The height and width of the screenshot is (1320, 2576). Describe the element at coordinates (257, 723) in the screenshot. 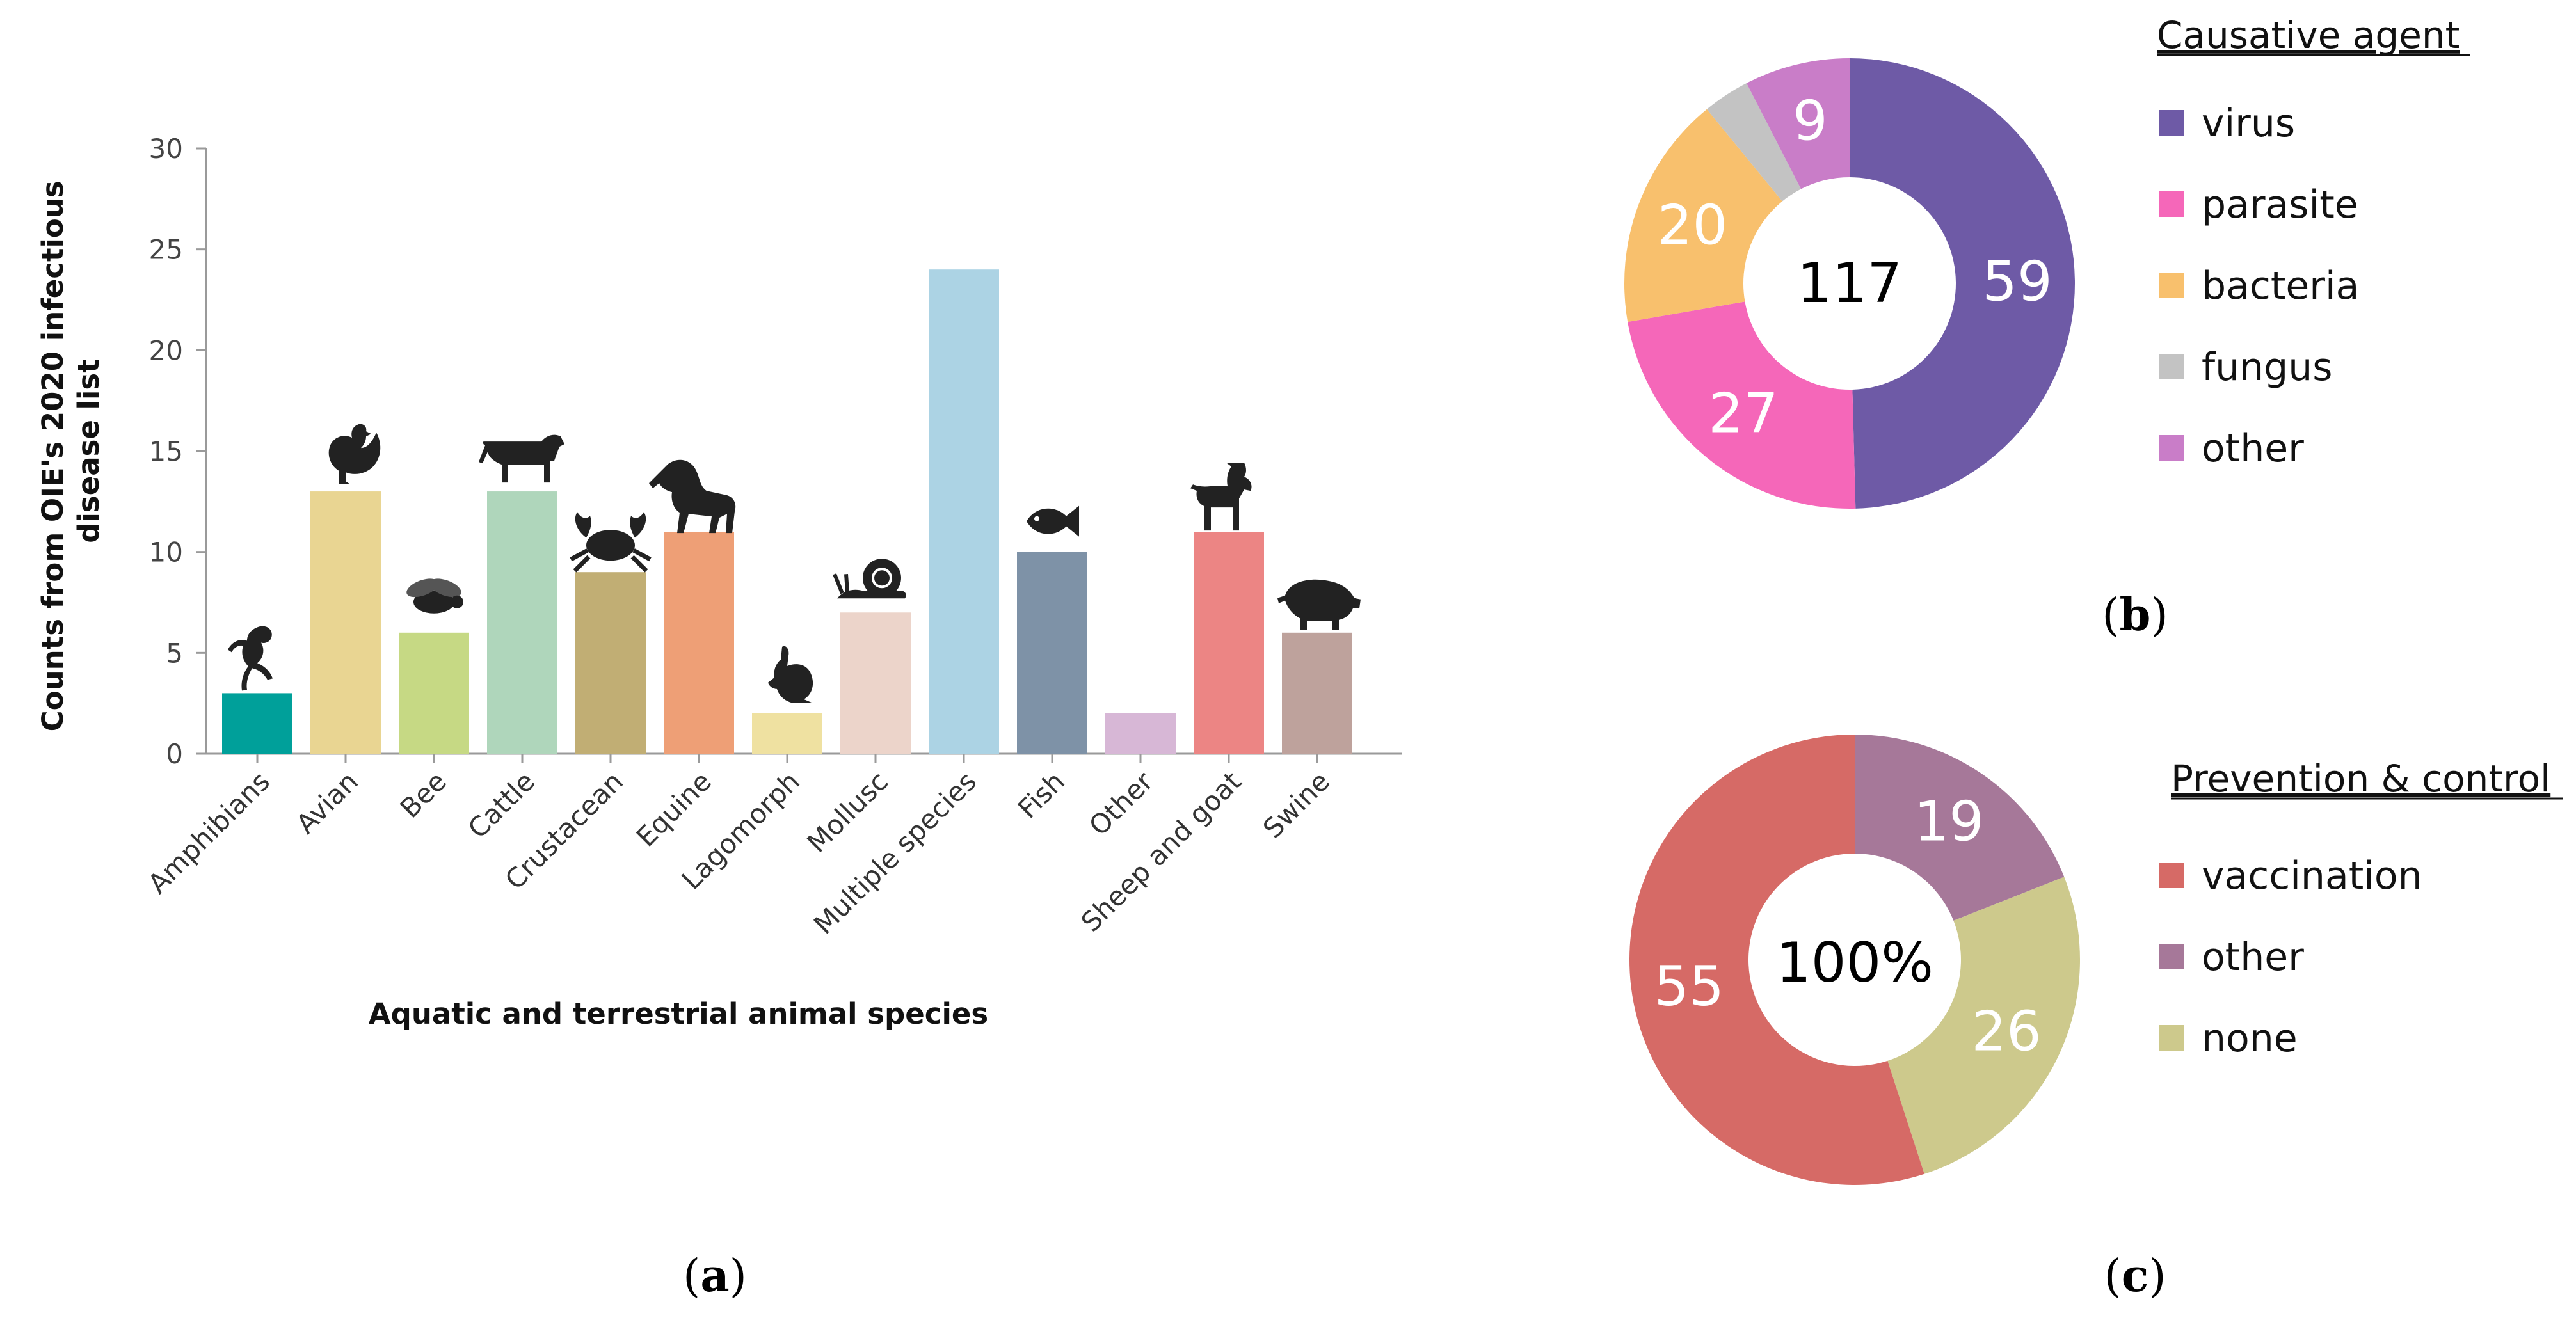

I see `bar-amphibians` at that location.